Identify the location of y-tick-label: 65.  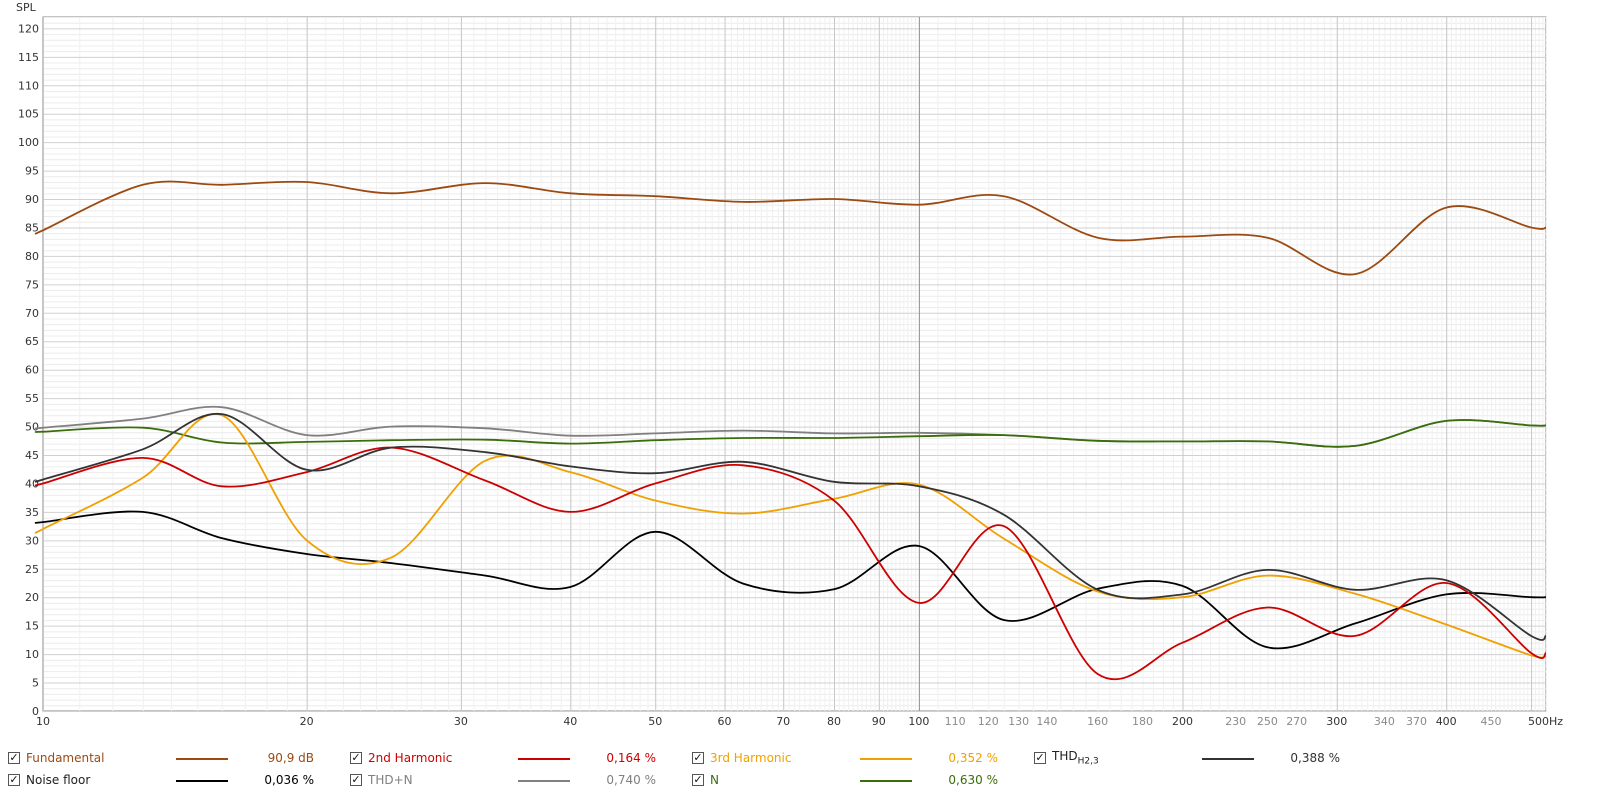
(32, 341).